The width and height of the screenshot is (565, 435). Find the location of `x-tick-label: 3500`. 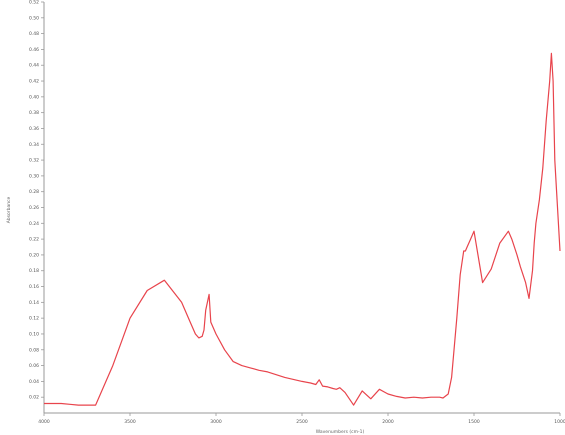

x-tick-label: 3500 is located at coordinates (130, 422).